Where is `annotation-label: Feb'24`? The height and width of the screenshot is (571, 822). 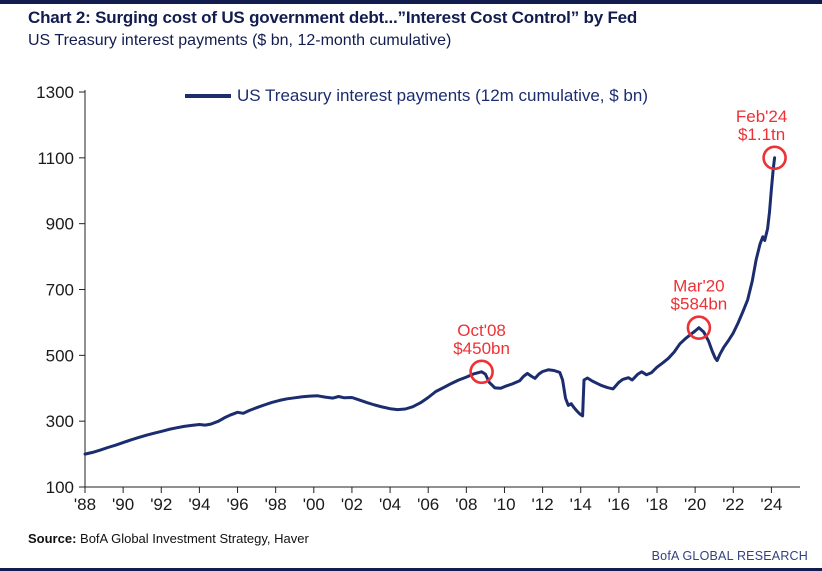
annotation-label: Feb'24 is located at coordinates (761, 116).